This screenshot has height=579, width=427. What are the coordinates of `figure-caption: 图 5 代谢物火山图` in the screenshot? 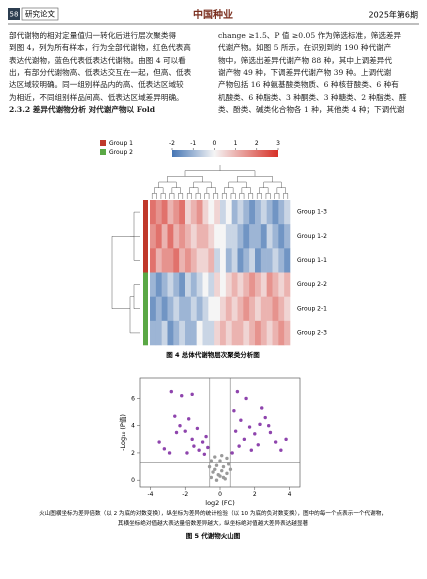 It's located at (213, 535).